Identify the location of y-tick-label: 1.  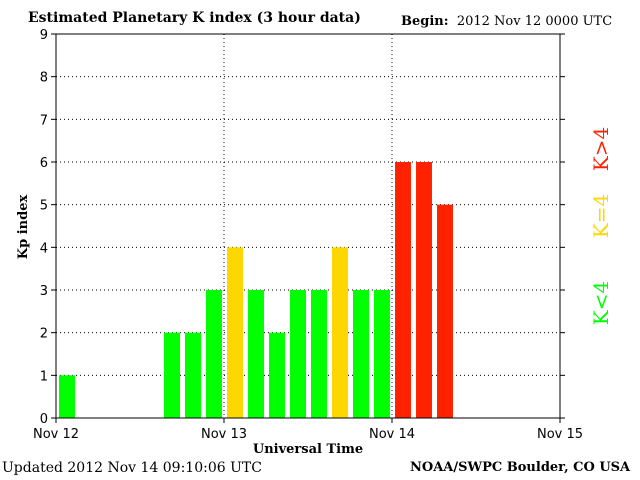
(44, 376).